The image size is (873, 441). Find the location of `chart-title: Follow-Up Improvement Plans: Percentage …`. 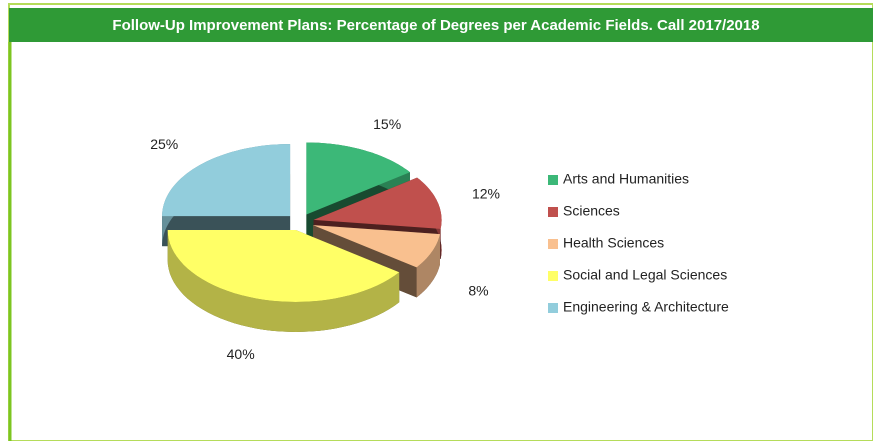

chart-title: Follow-Up Improvement Plans: Percentage … is located at coordinates (435, 25).